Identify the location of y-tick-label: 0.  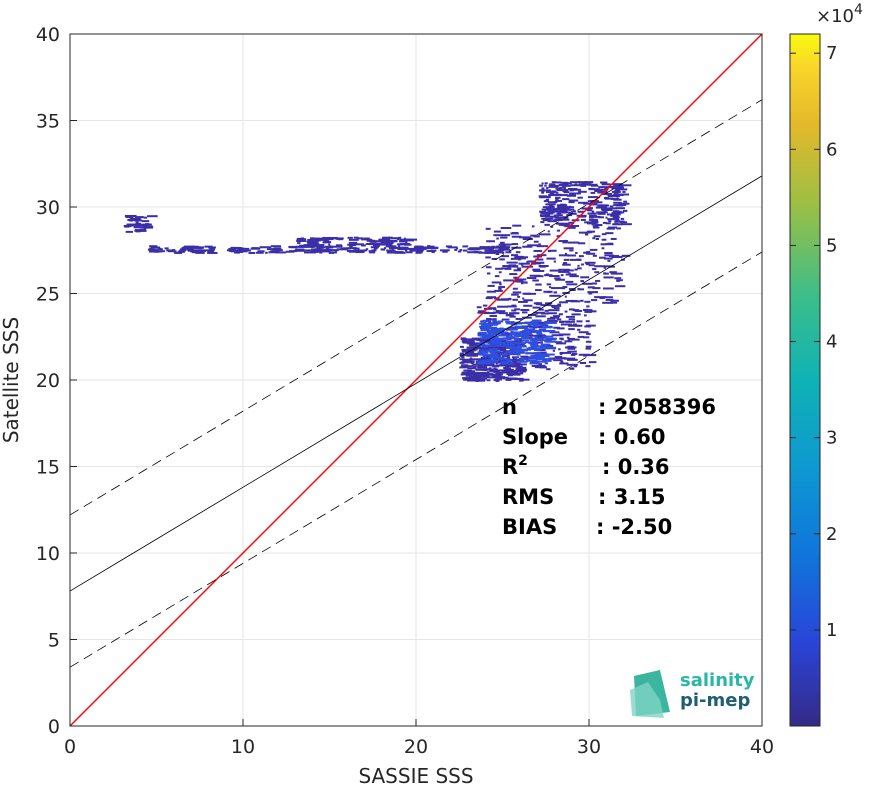
(54, 727).